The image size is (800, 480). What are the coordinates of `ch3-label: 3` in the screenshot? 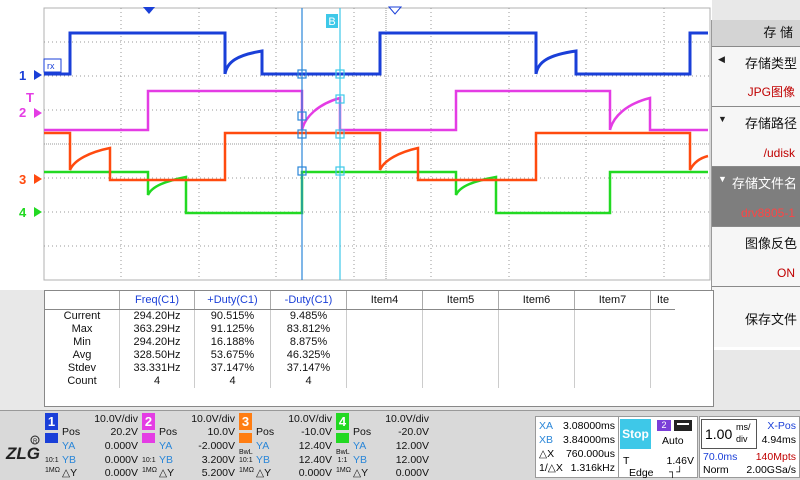 It's located at (23, 179).